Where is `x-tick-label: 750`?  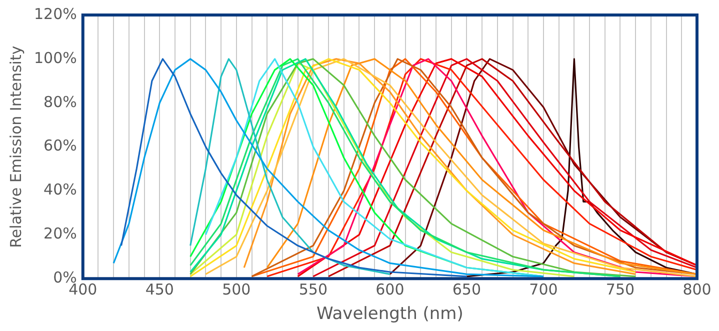
x-tick-label: 750 is located at coordinates (620, 289).